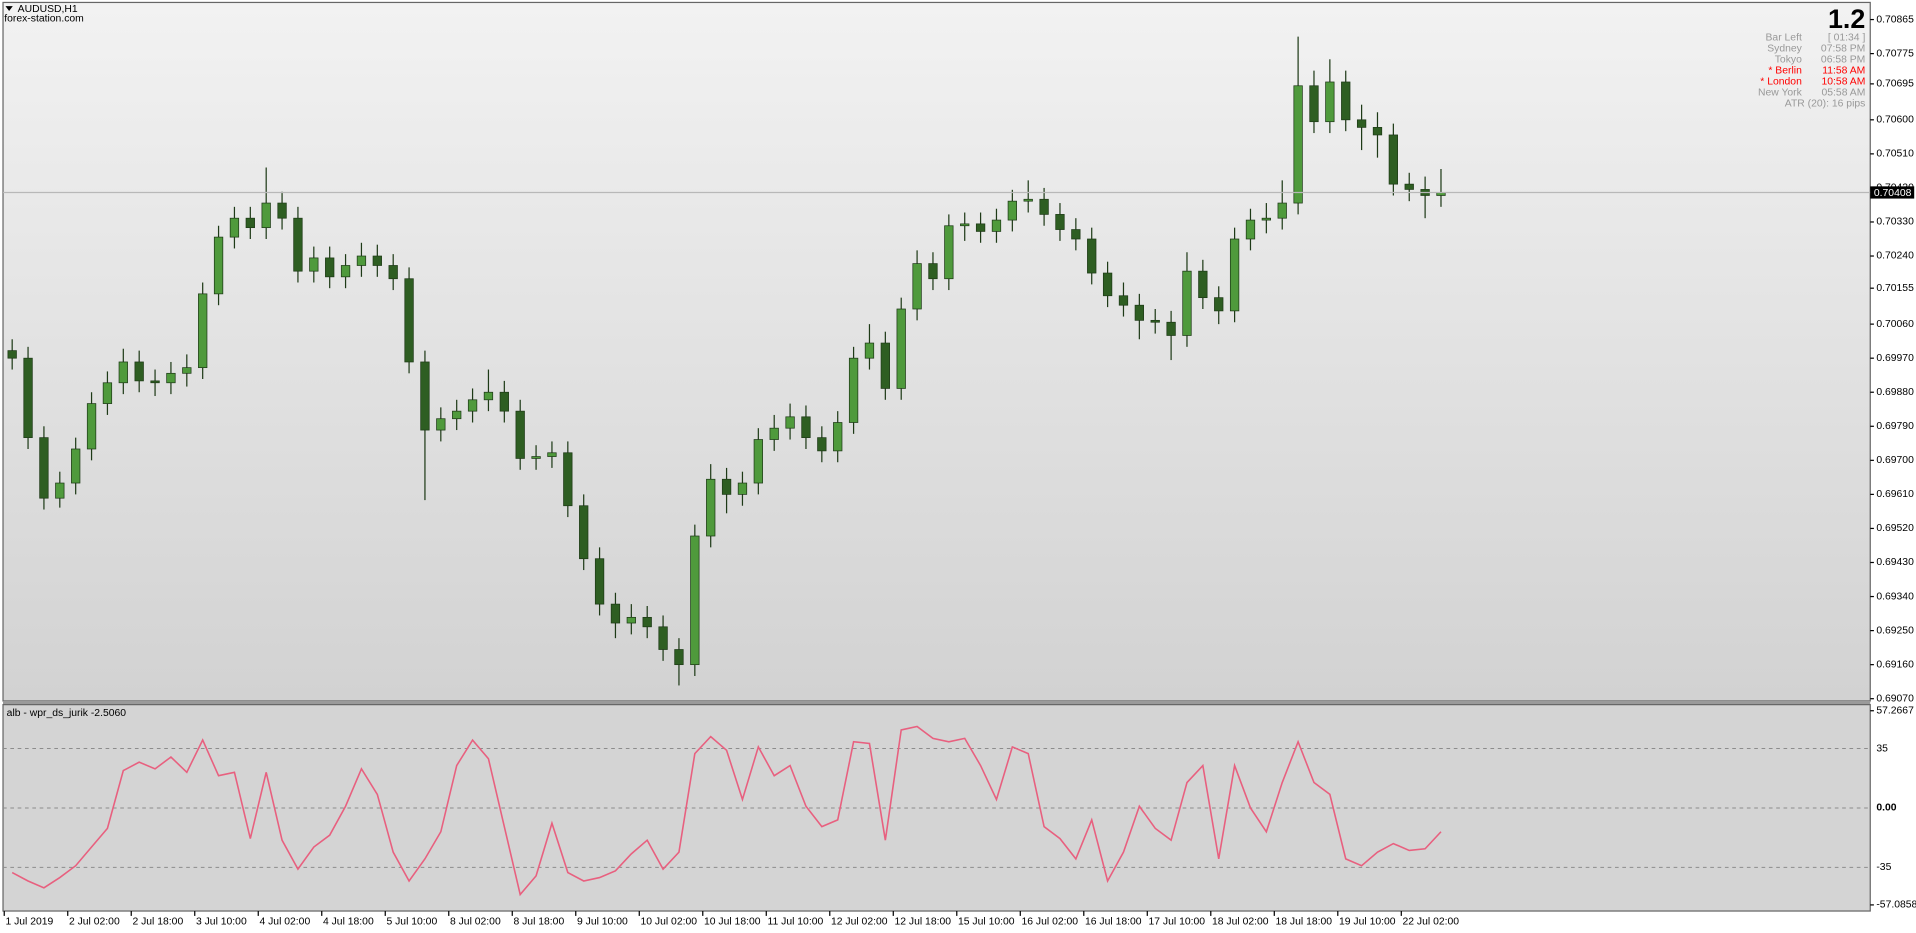 The height and width of the screenshot is (933, 1916). Describe the element at coordinates (1825, 104) in the screenshot. I see `info-atr: ATR (20): 16 pips` at that location.